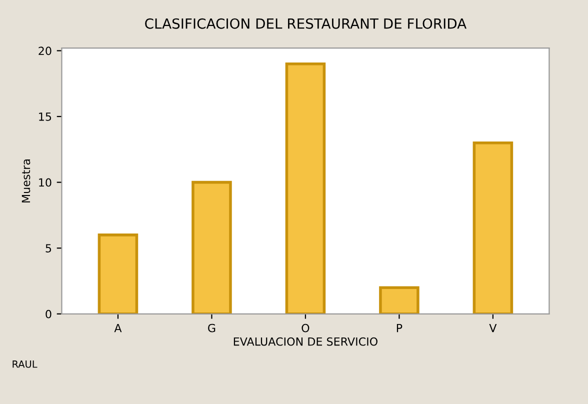  What do you see at coordinates (306, 328) in the screenshot?
I see `x-tick-label: O` at bounding box center [306, 328].